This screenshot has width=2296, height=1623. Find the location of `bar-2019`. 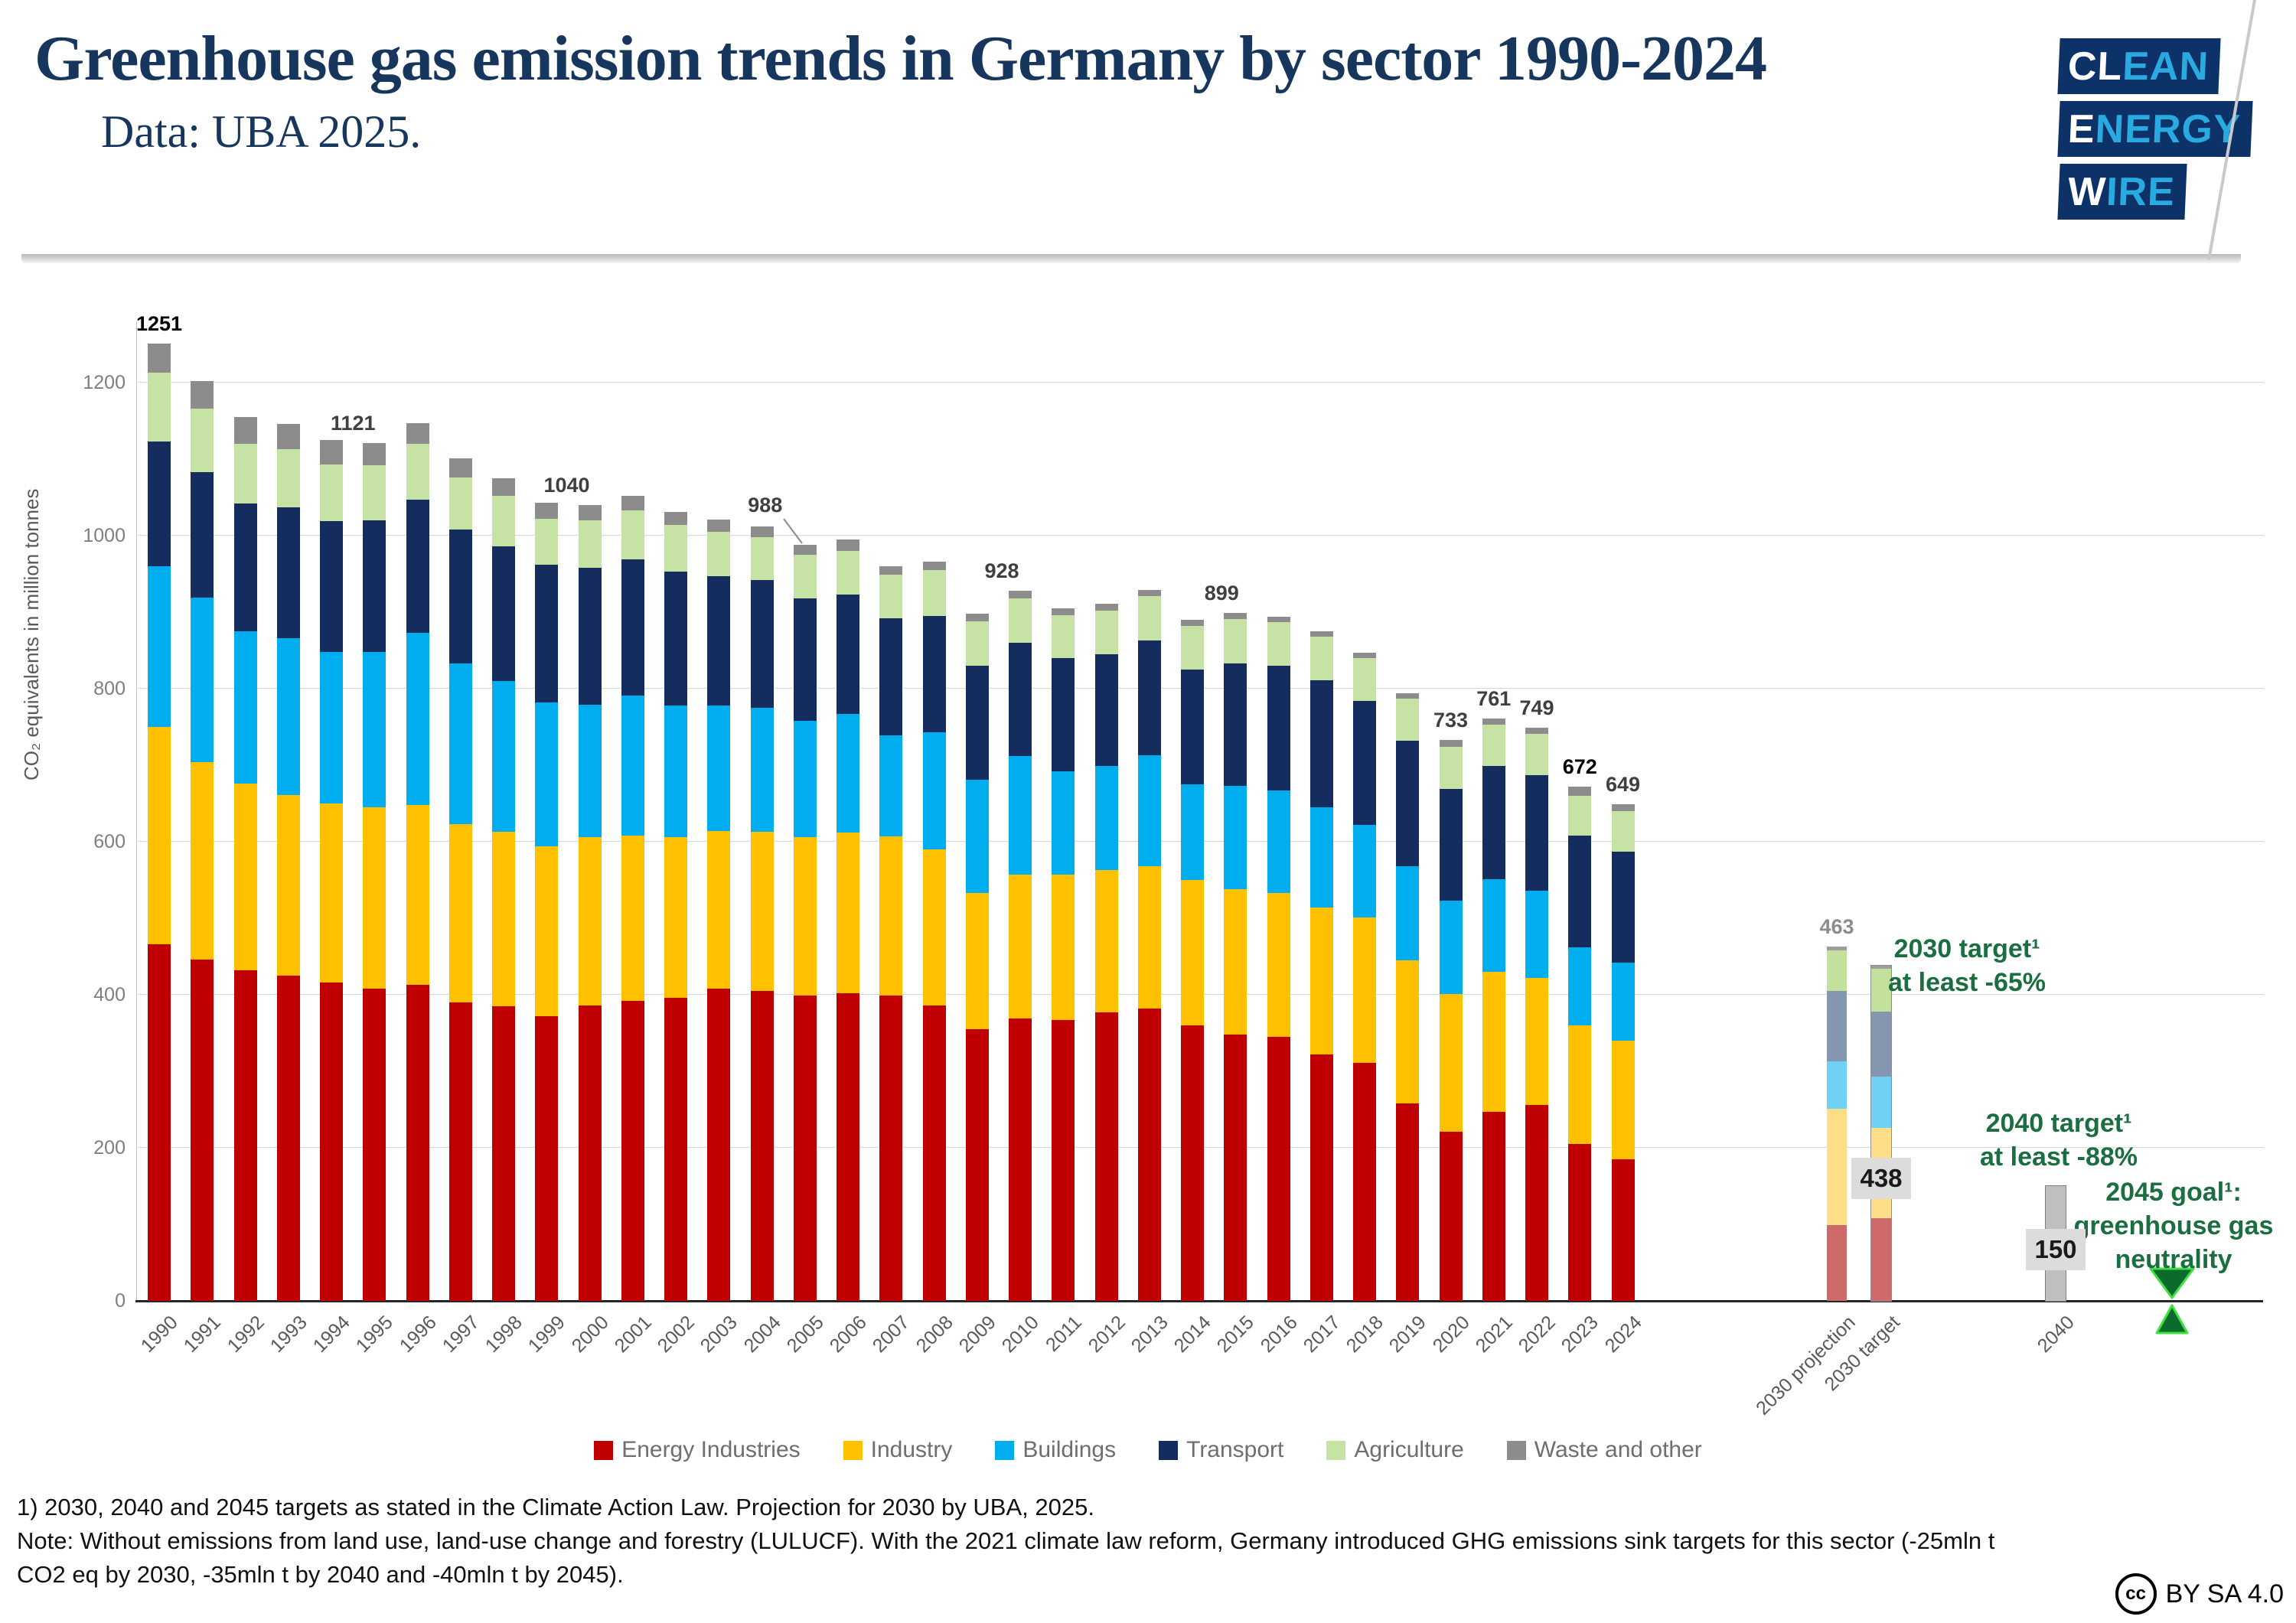

bar-2019 is located at coordinates (1408, 997).